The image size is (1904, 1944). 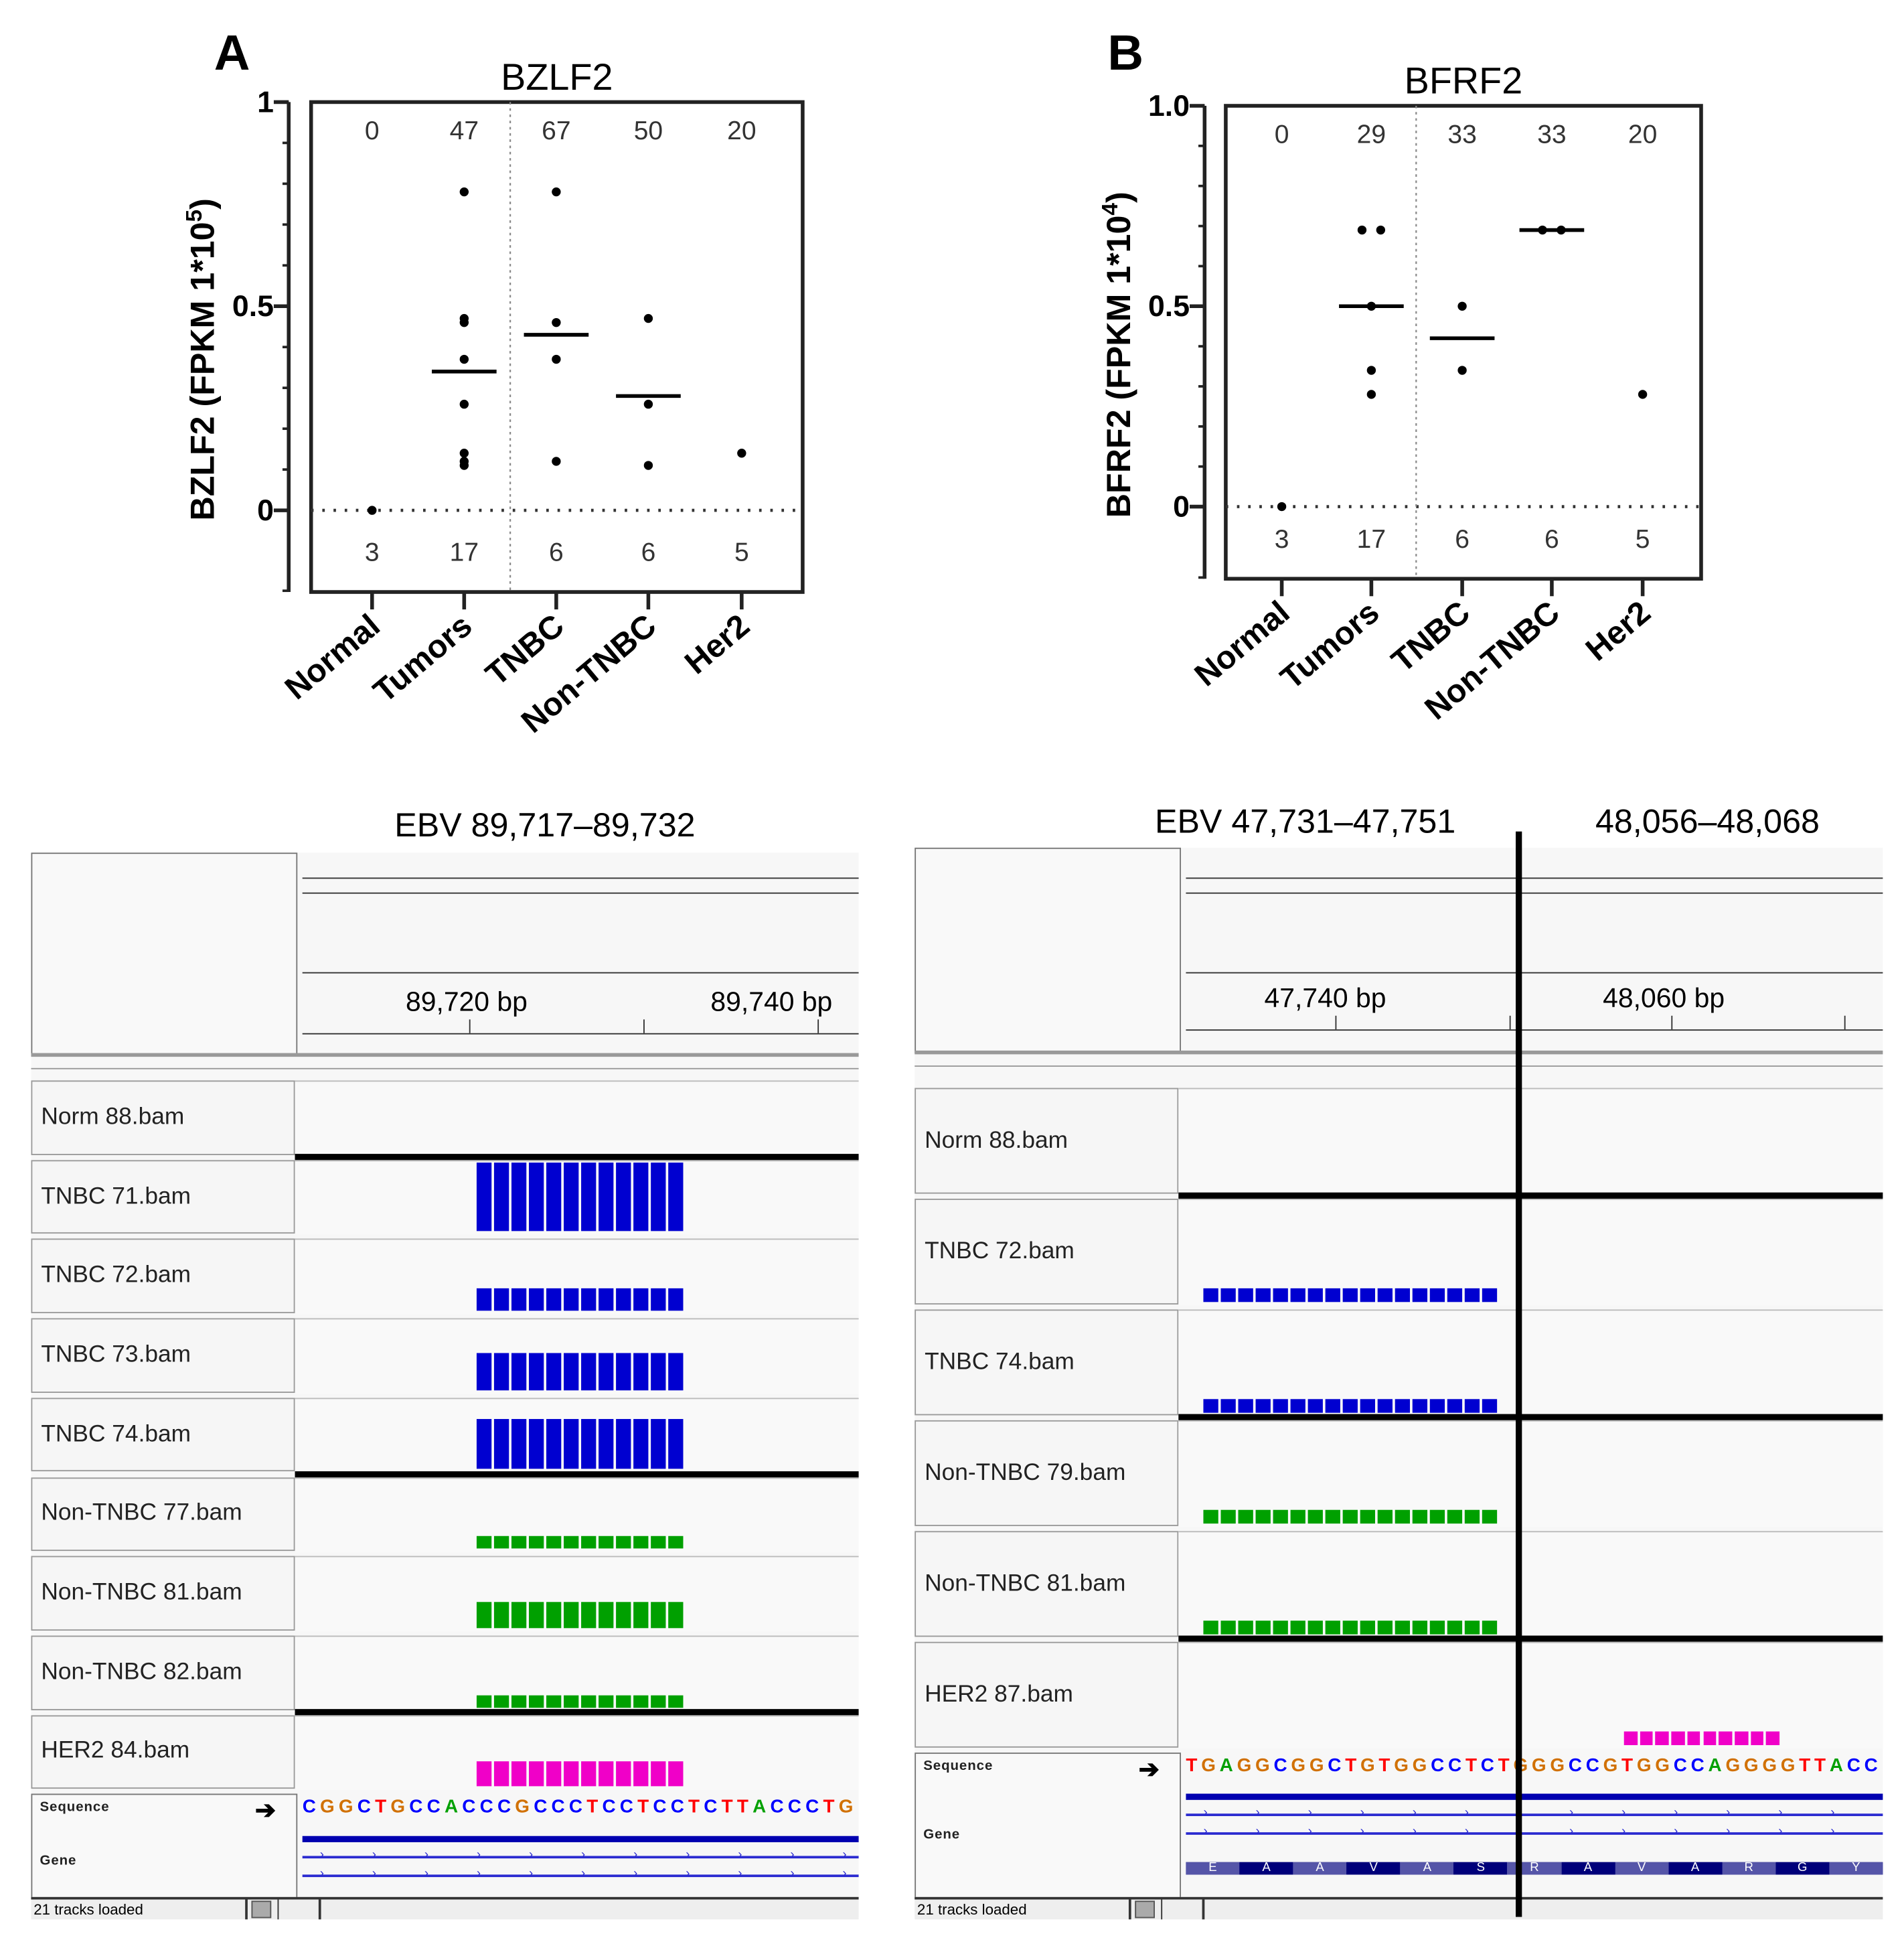 I want to click on track-name: HER2 87.bam, so click(x=1047, y=1694).